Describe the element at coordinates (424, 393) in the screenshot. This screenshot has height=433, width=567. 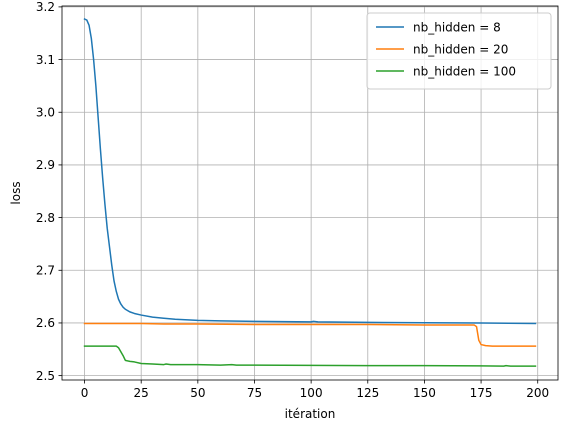
I see `x-tick-label: 150` at that location.